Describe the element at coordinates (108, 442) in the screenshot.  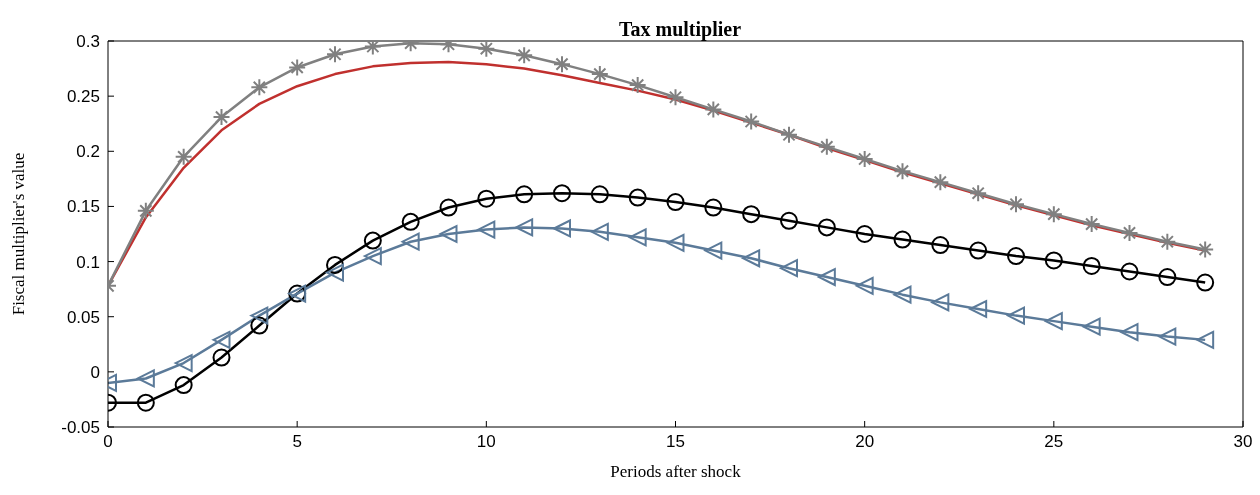
I see `x-tick-label: 0` at that location.